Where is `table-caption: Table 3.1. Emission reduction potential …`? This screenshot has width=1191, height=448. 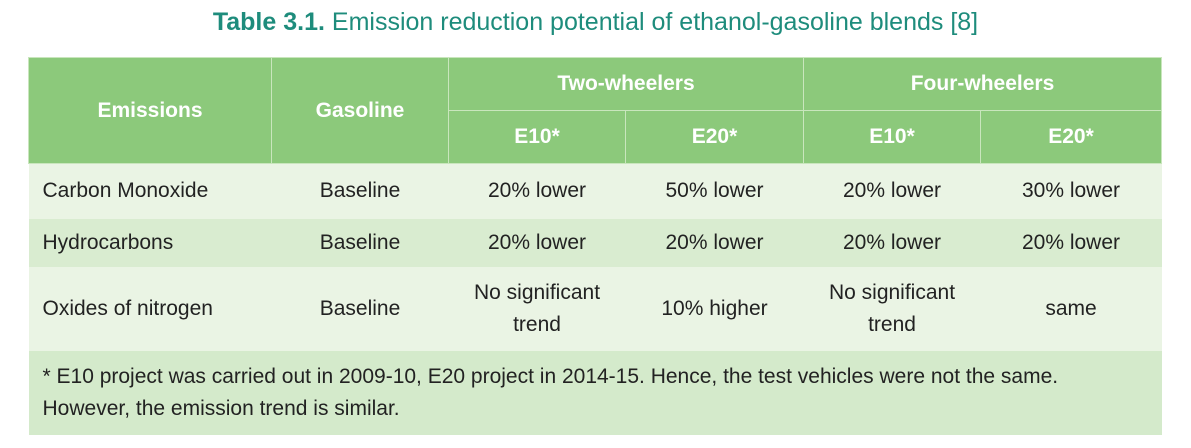 table-caption: Table 3.1. Emission reduction potential … is located at coordinates (595, 22).